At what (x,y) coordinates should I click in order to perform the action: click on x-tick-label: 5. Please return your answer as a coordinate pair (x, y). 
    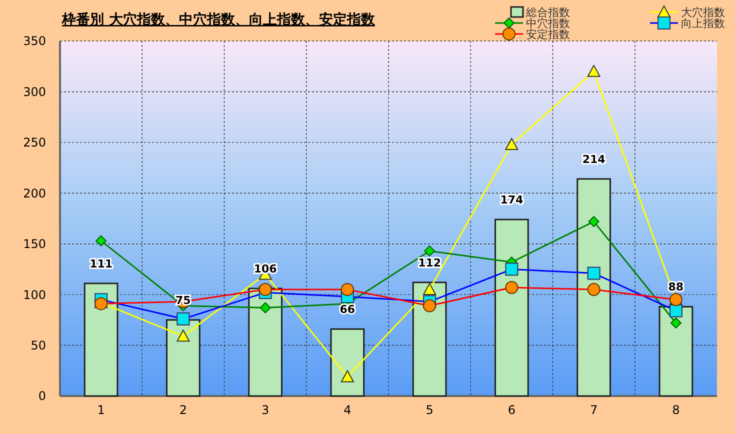
    Looking at the image, I should click on (430, 410).